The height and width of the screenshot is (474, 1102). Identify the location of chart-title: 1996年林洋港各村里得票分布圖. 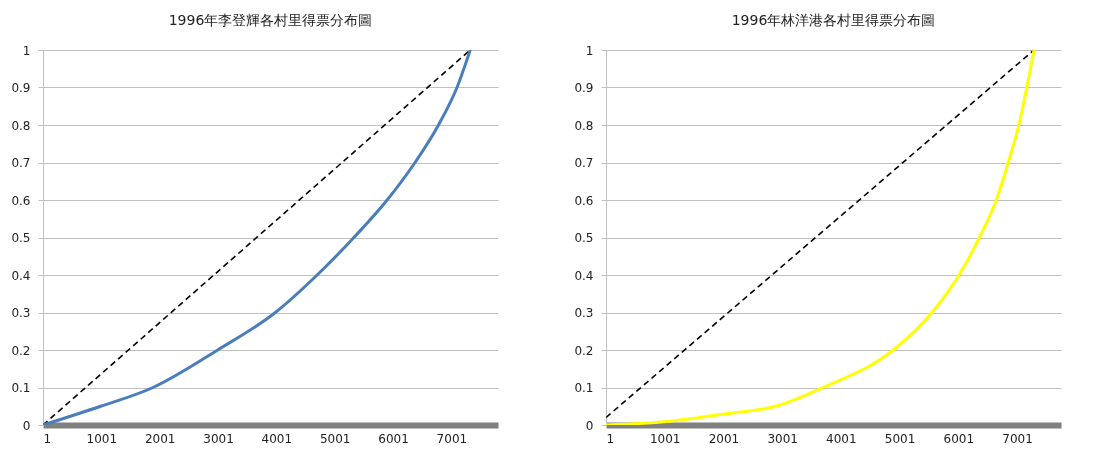
(833, 20).